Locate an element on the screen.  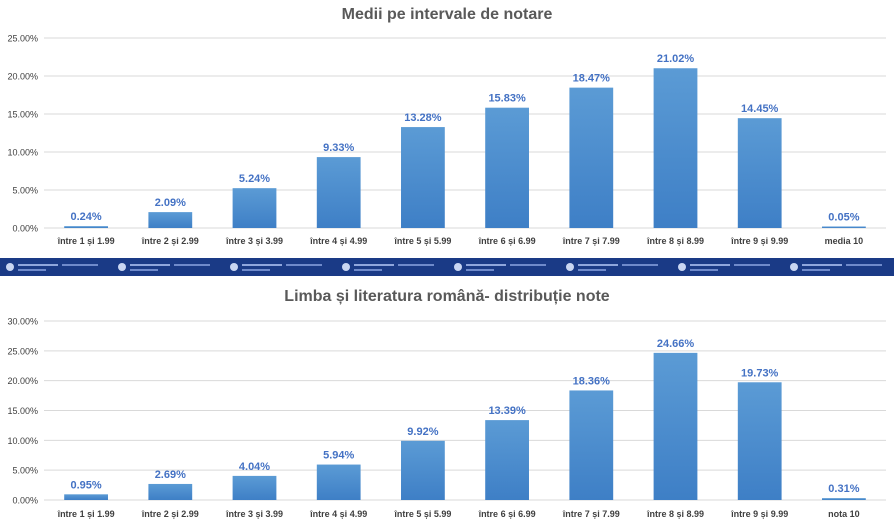
data-label: 21.02% is located at coordinates (676, 59).